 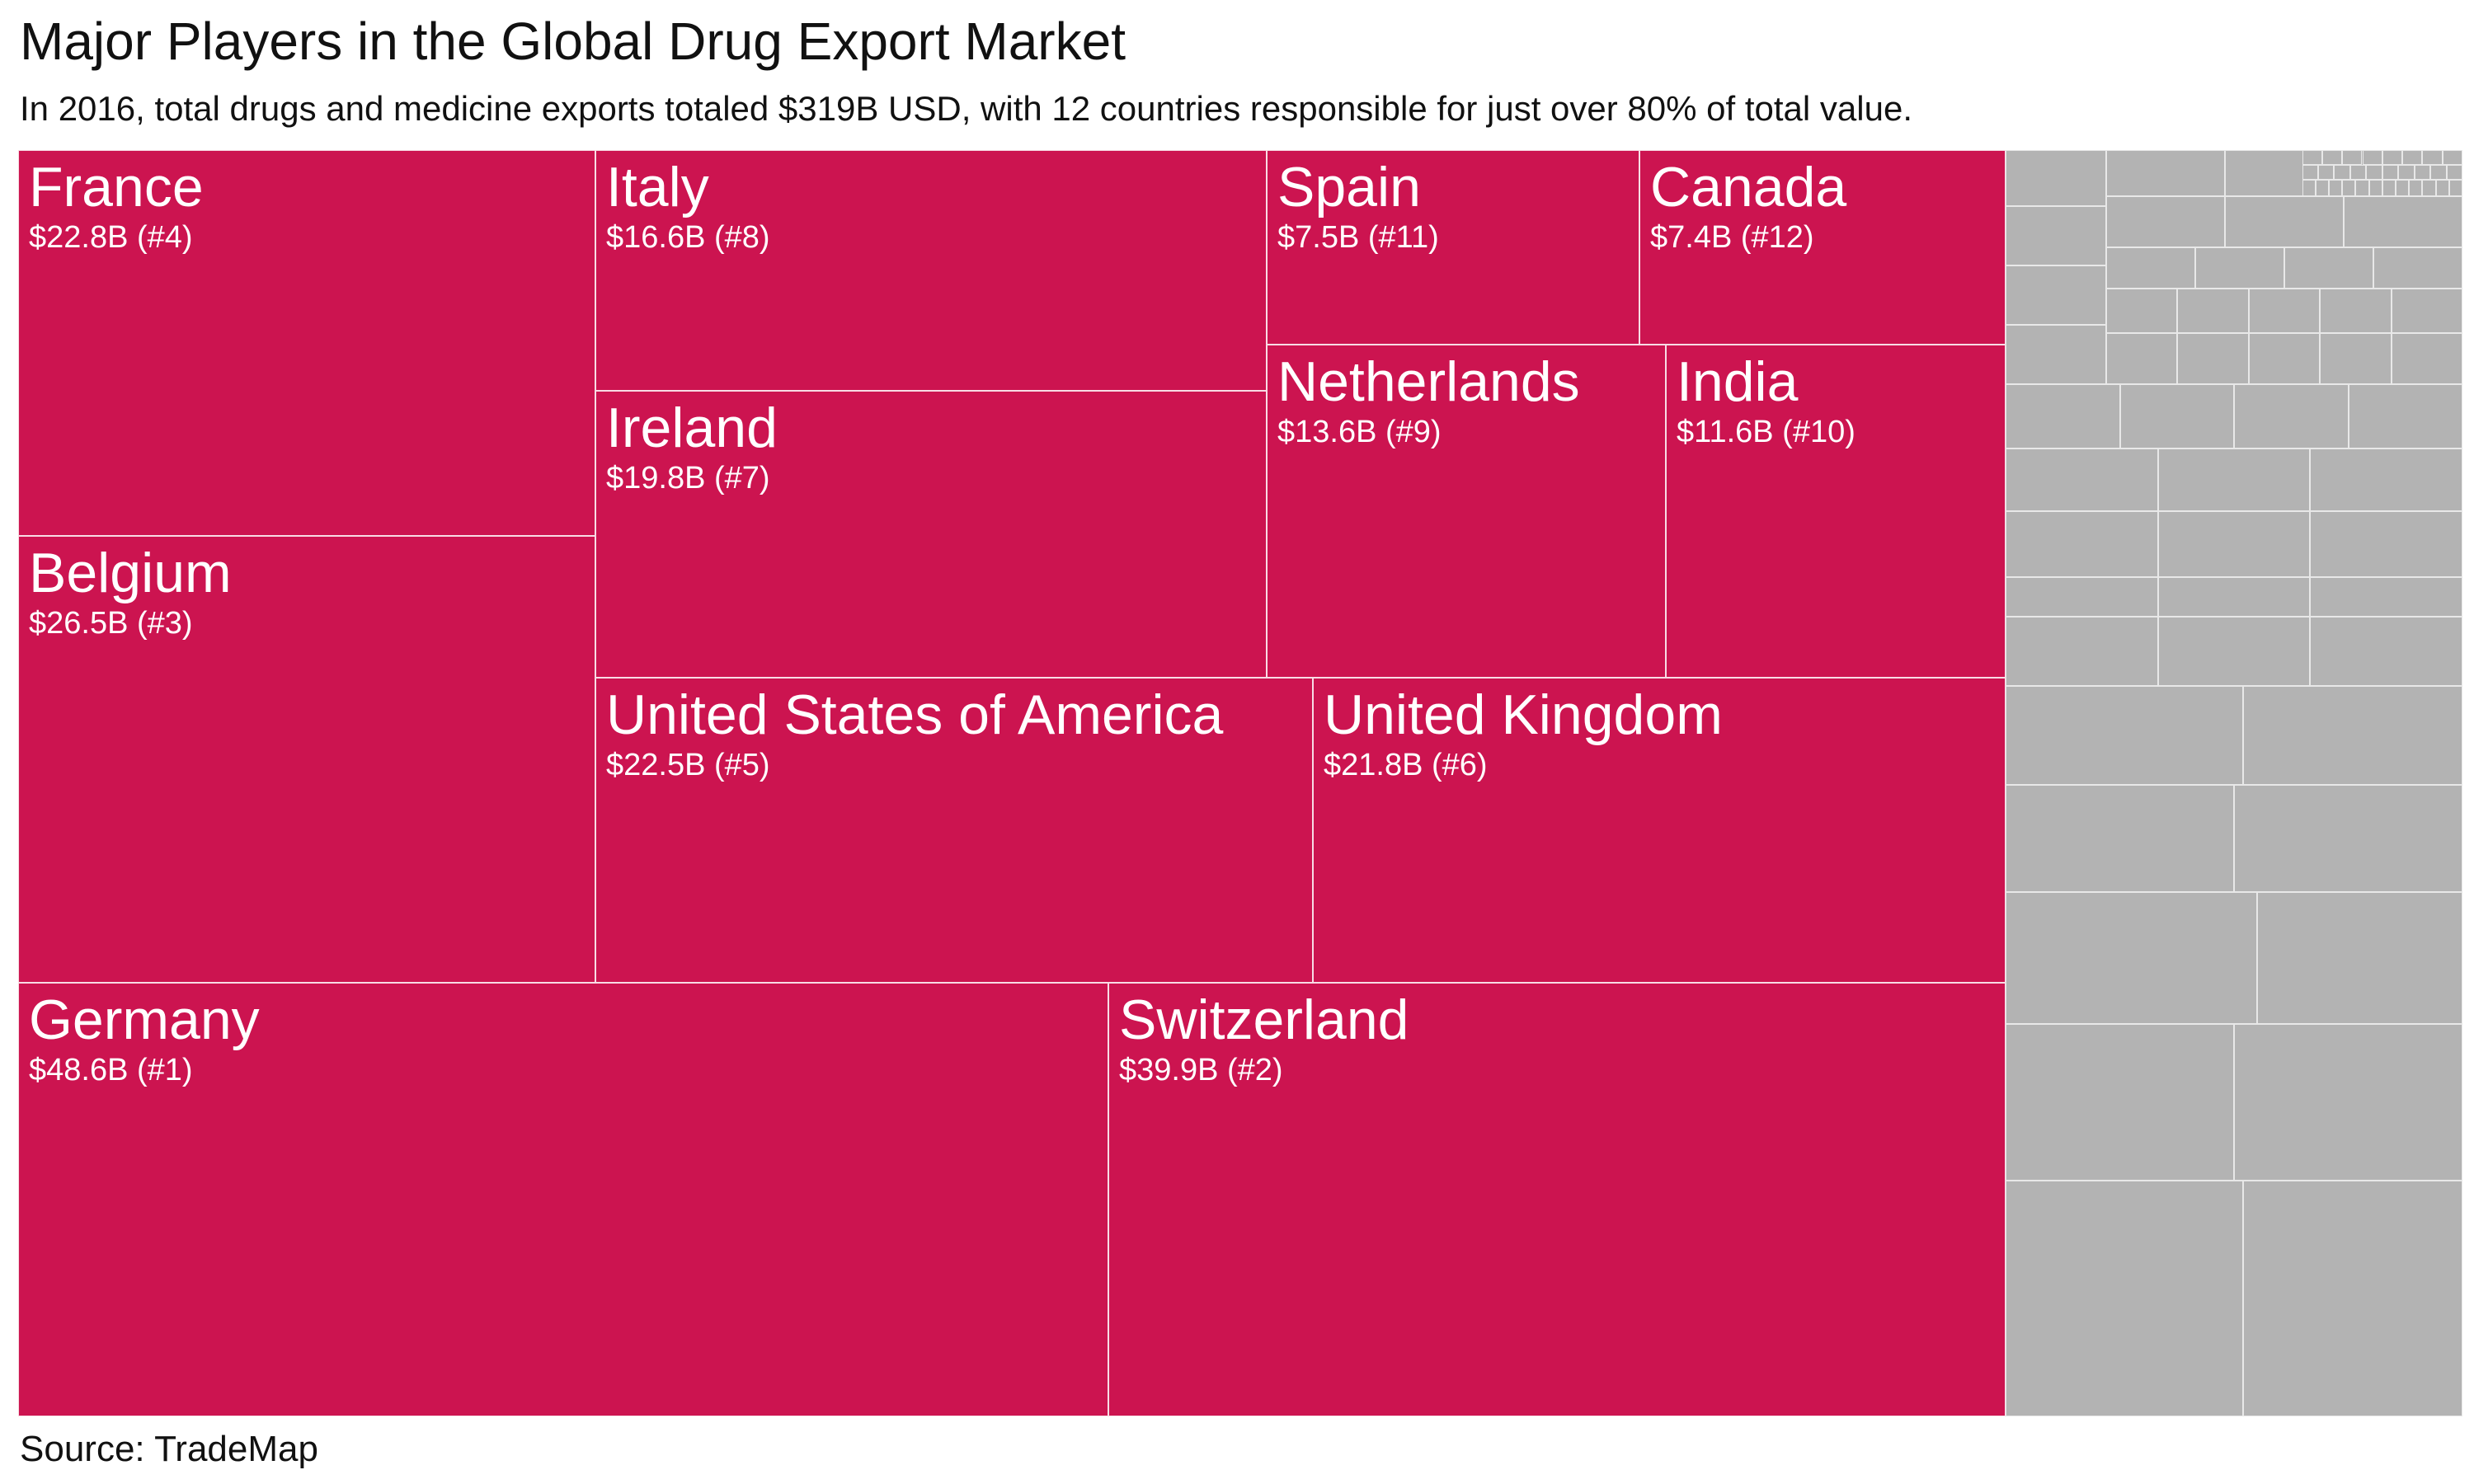 I want to click on tile-name-label: France, so click(x=116, y=187).